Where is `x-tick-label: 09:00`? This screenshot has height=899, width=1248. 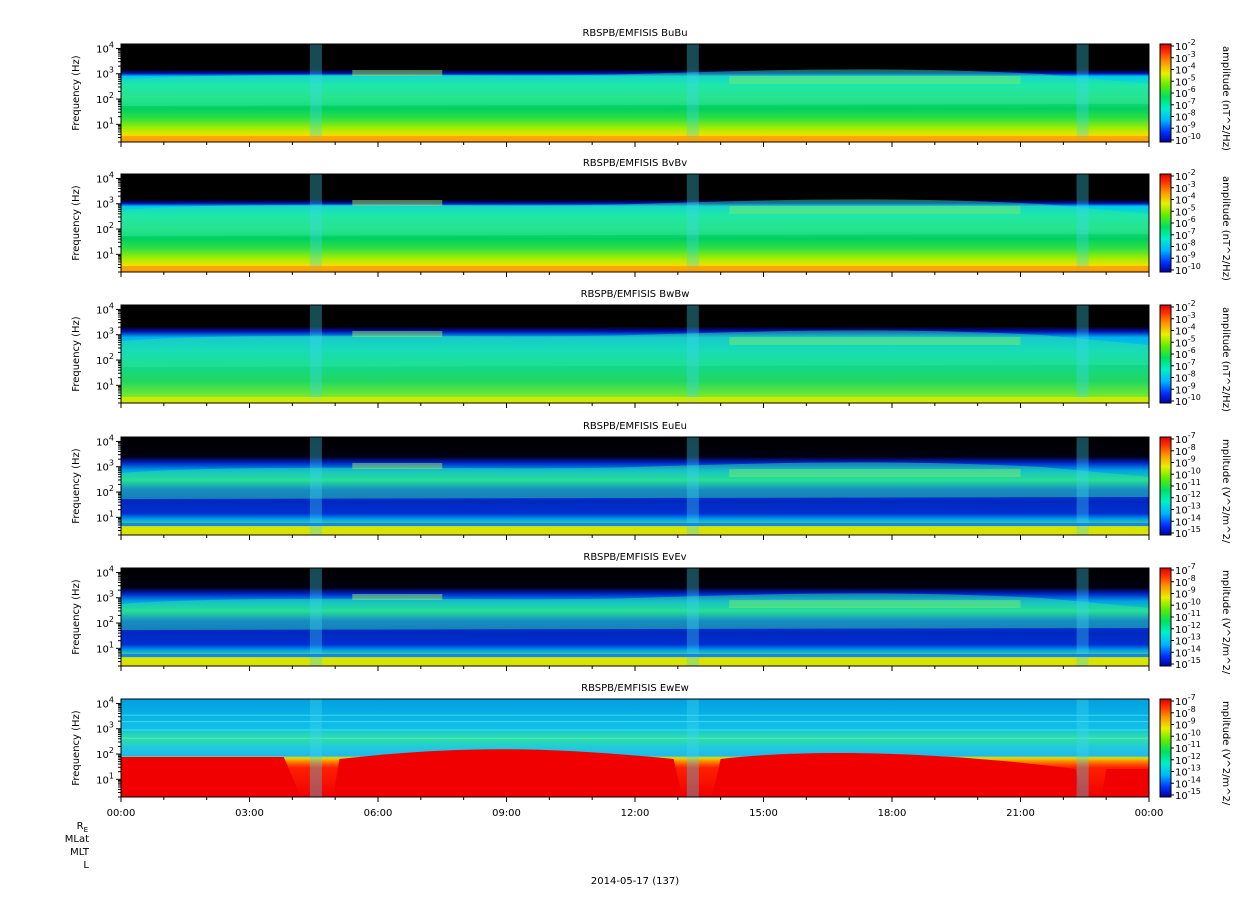
x-tick-label: 09:00 is located at coordinates (506, 813).